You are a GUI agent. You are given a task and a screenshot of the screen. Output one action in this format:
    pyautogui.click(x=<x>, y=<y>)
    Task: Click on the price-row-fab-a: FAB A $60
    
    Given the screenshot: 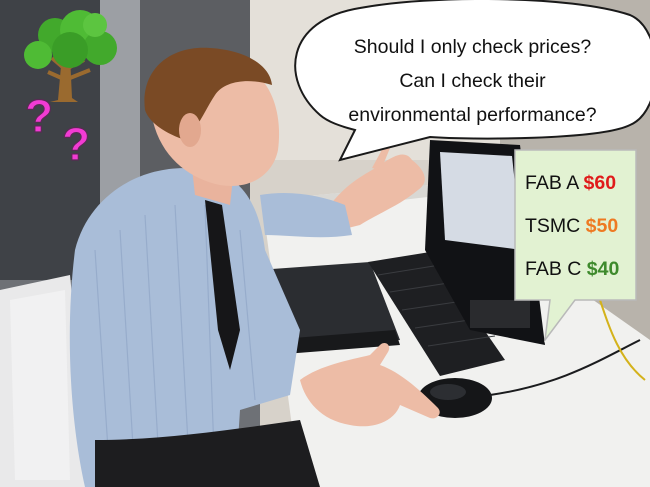 What is the action you would take?
    pyautogui.click(x=580, y=186)
    